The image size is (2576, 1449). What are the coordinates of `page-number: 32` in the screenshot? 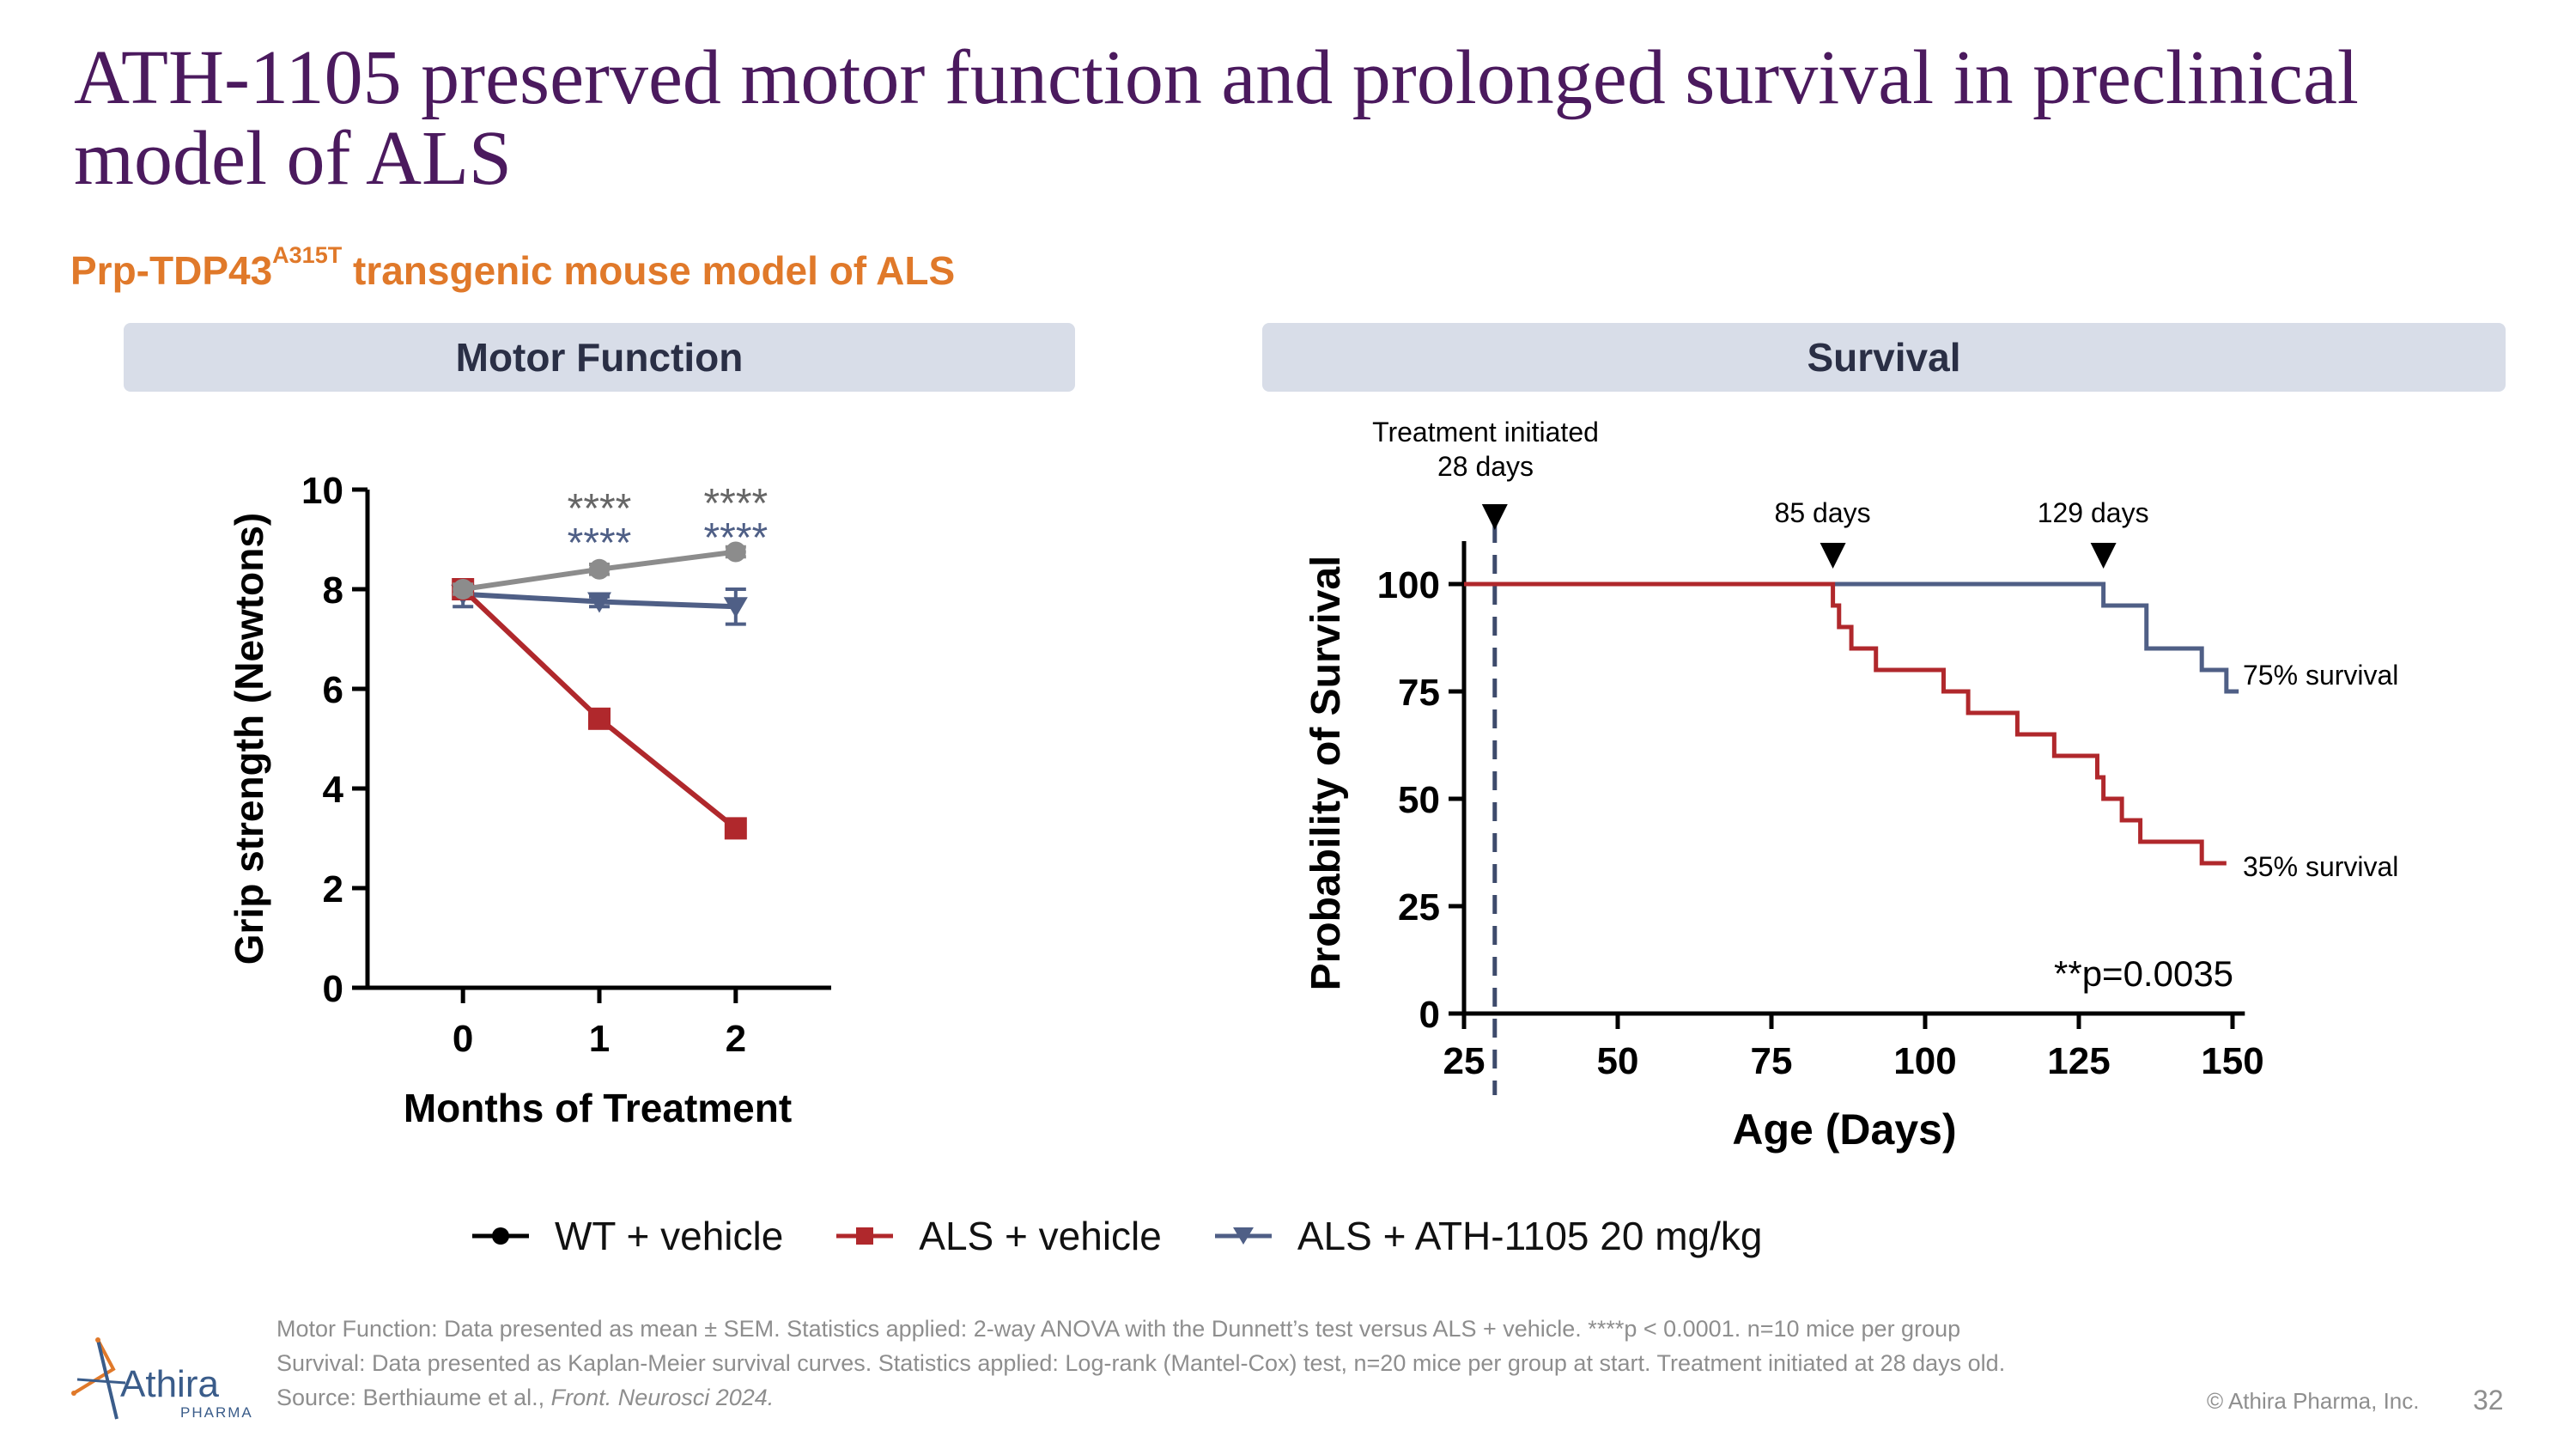 It's located at (2488, 1400).